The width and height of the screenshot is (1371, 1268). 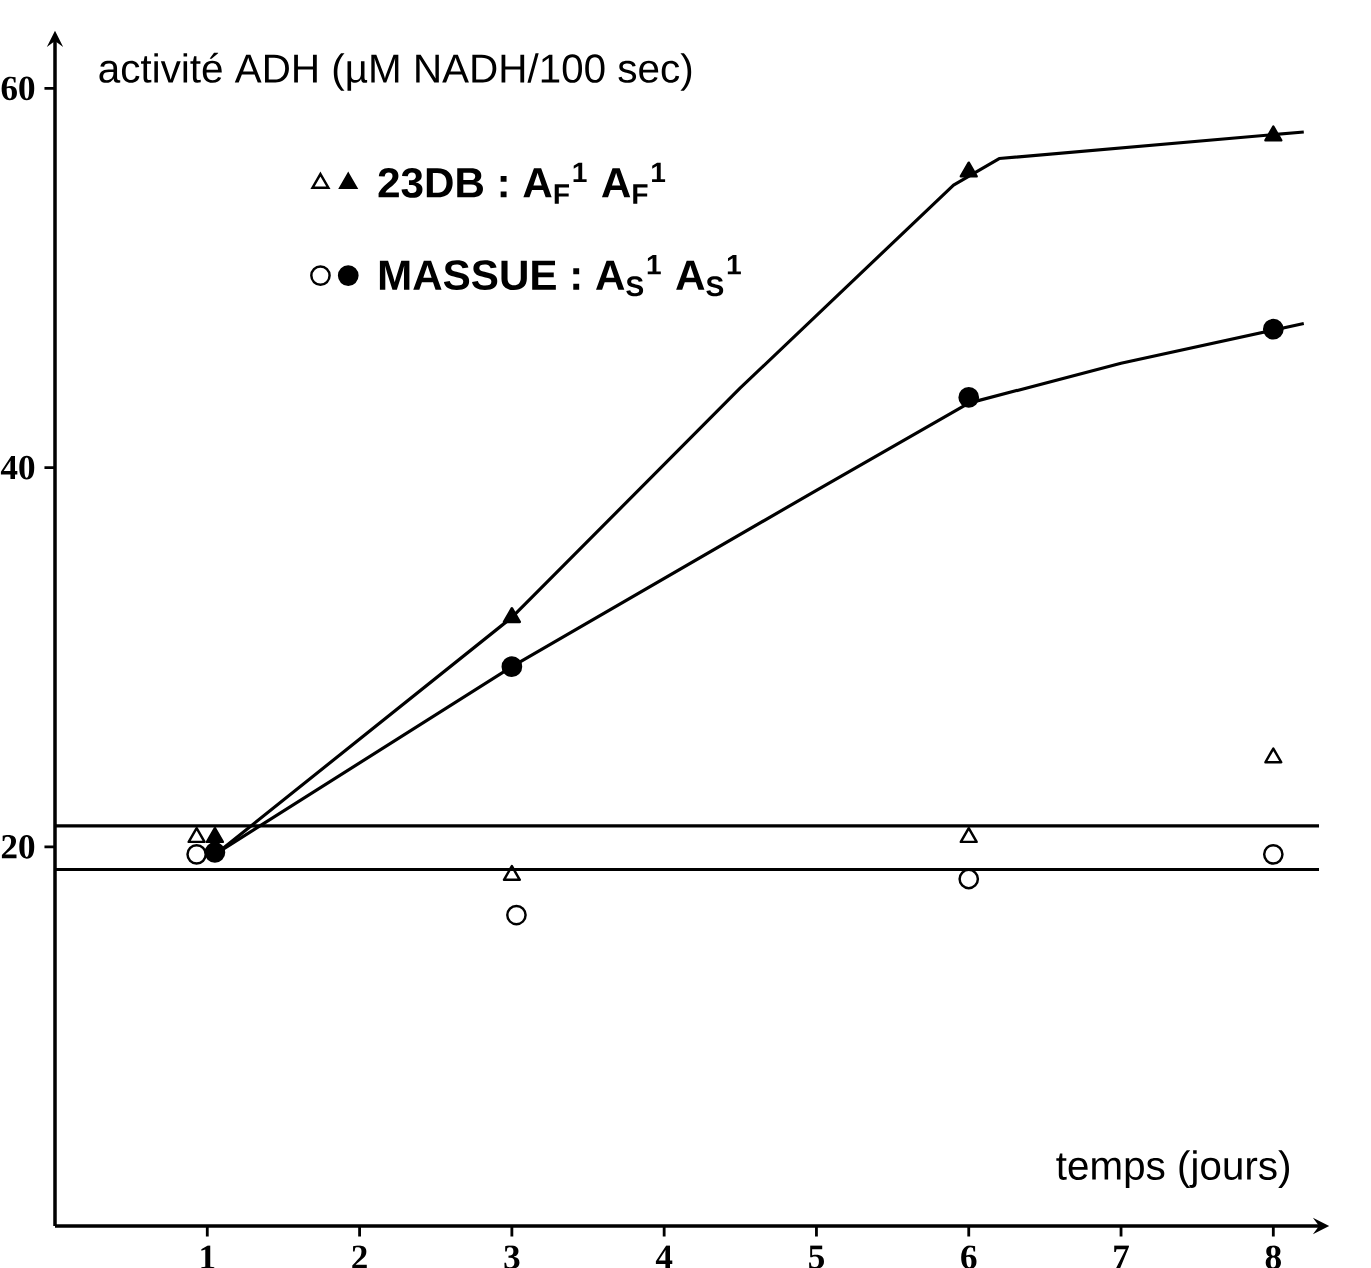 I want to click on x-axis-title: temps (jours), so click(x=1172, y=1169).